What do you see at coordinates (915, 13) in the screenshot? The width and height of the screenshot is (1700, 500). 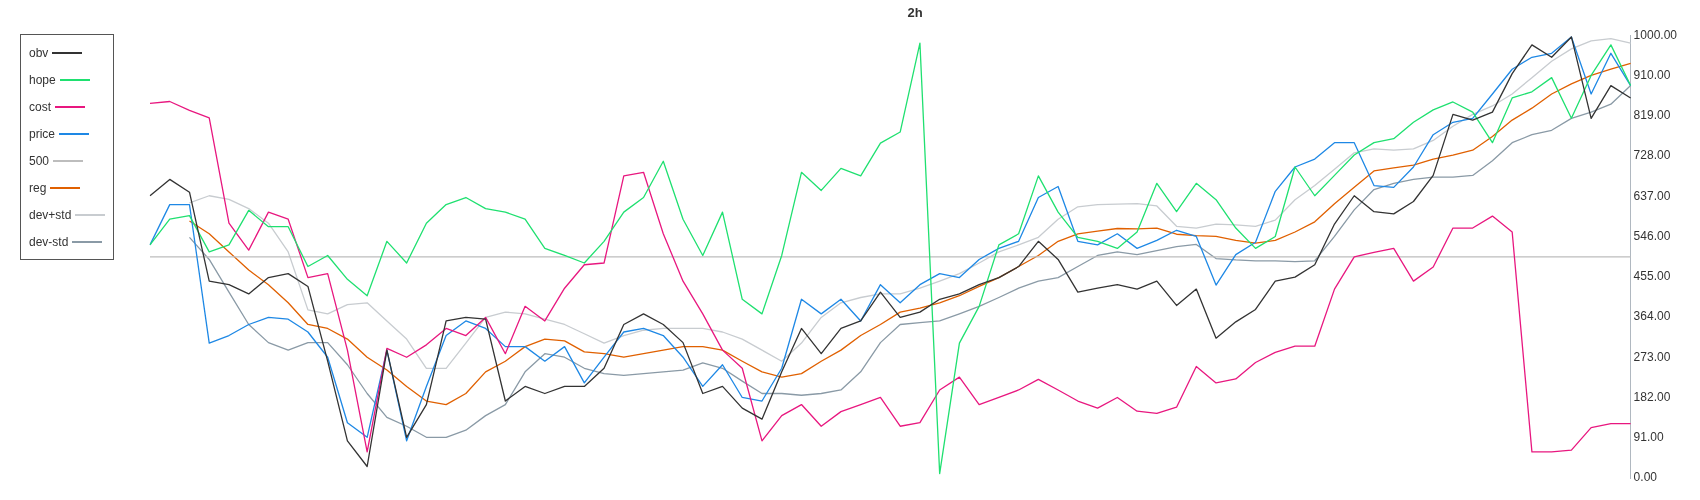 I see `chart-title: 2h` at bounding box center [915, 13].